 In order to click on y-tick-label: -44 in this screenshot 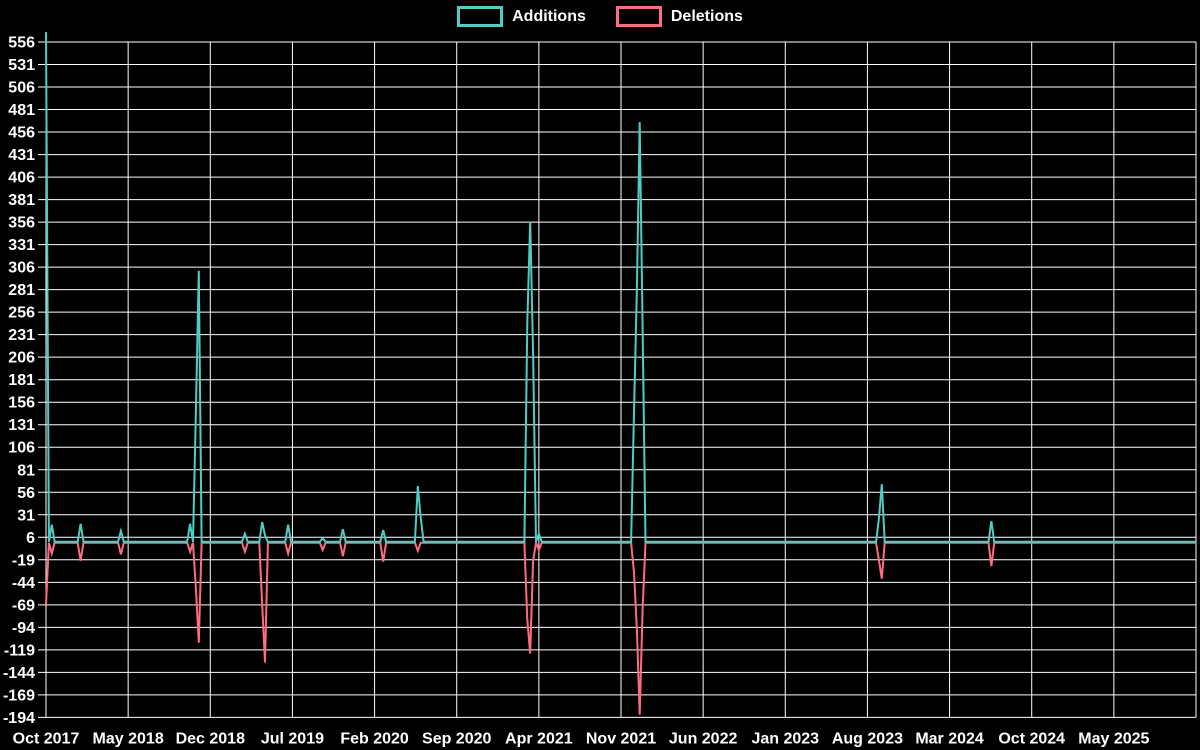, I will do `click(23, 583)`.